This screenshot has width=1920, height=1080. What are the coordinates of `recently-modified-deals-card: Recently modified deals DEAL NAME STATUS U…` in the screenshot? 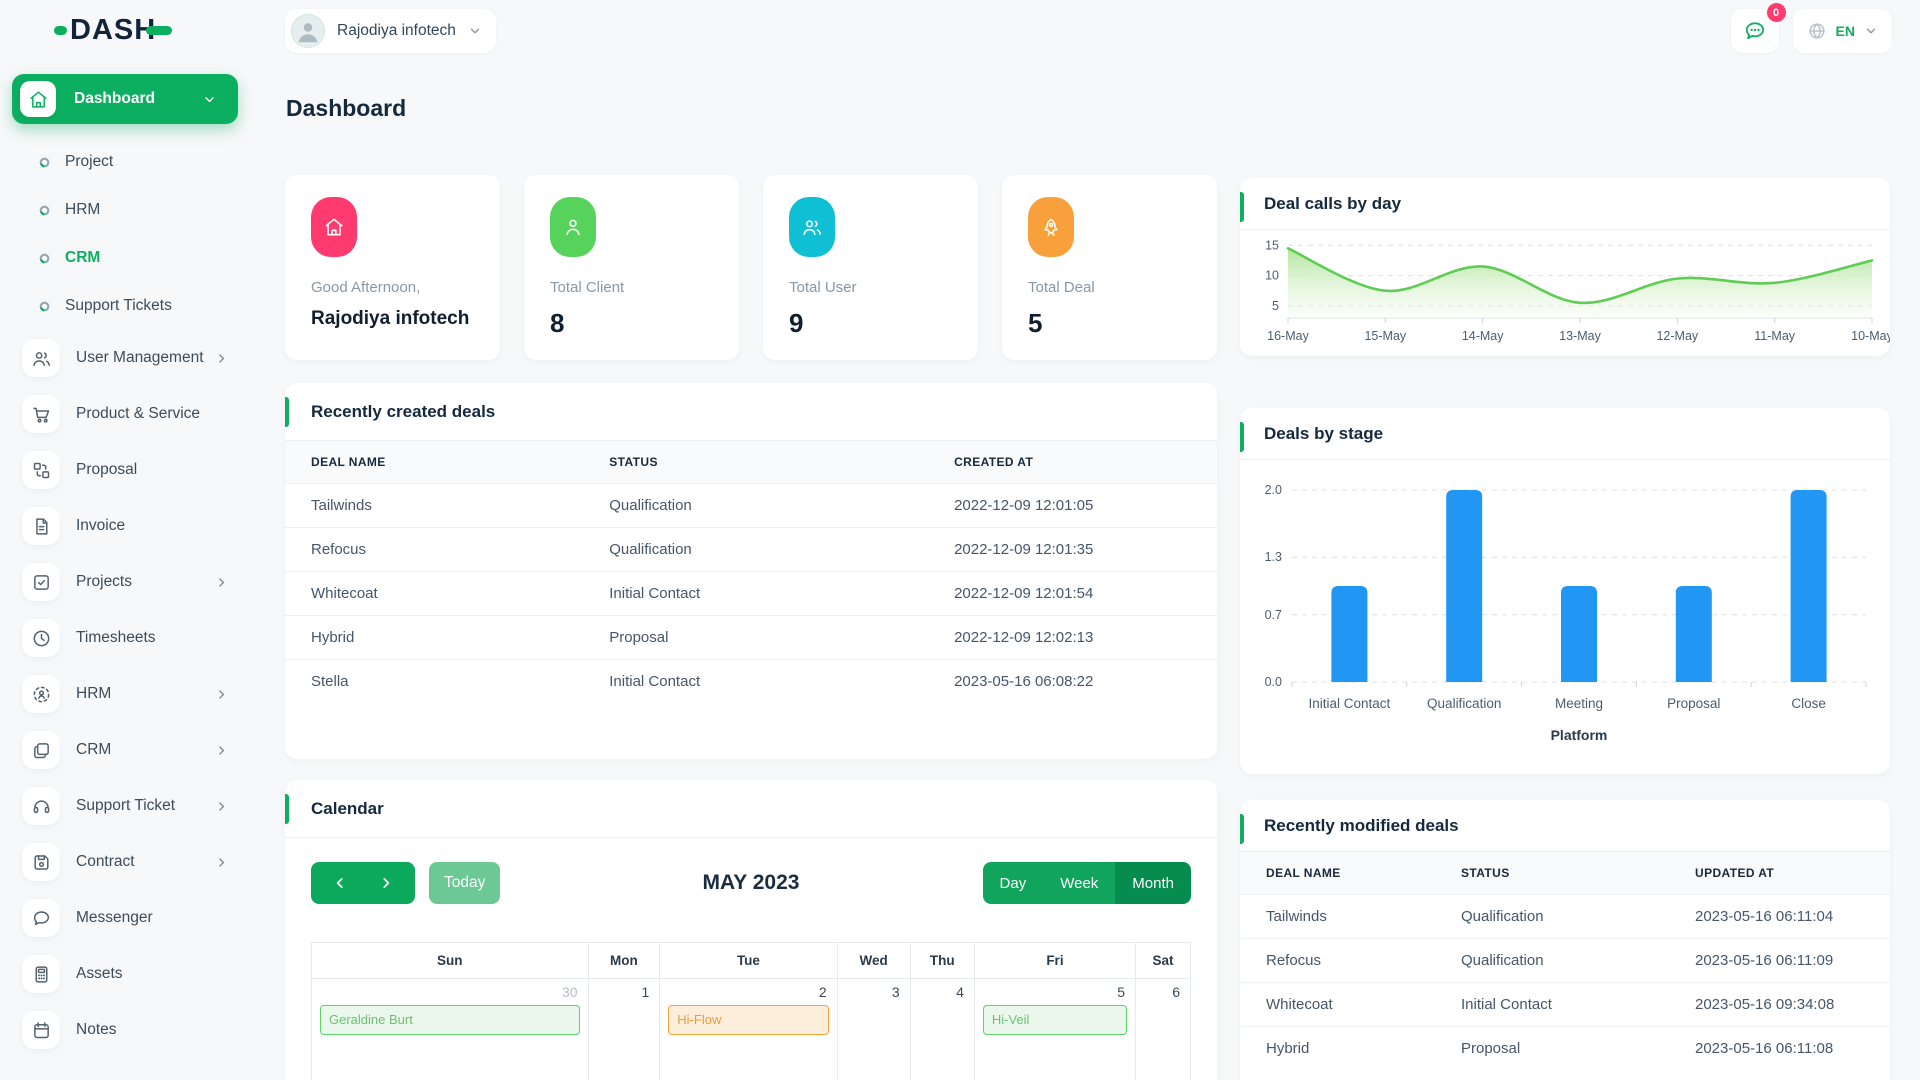 It's located at (1565, 940).